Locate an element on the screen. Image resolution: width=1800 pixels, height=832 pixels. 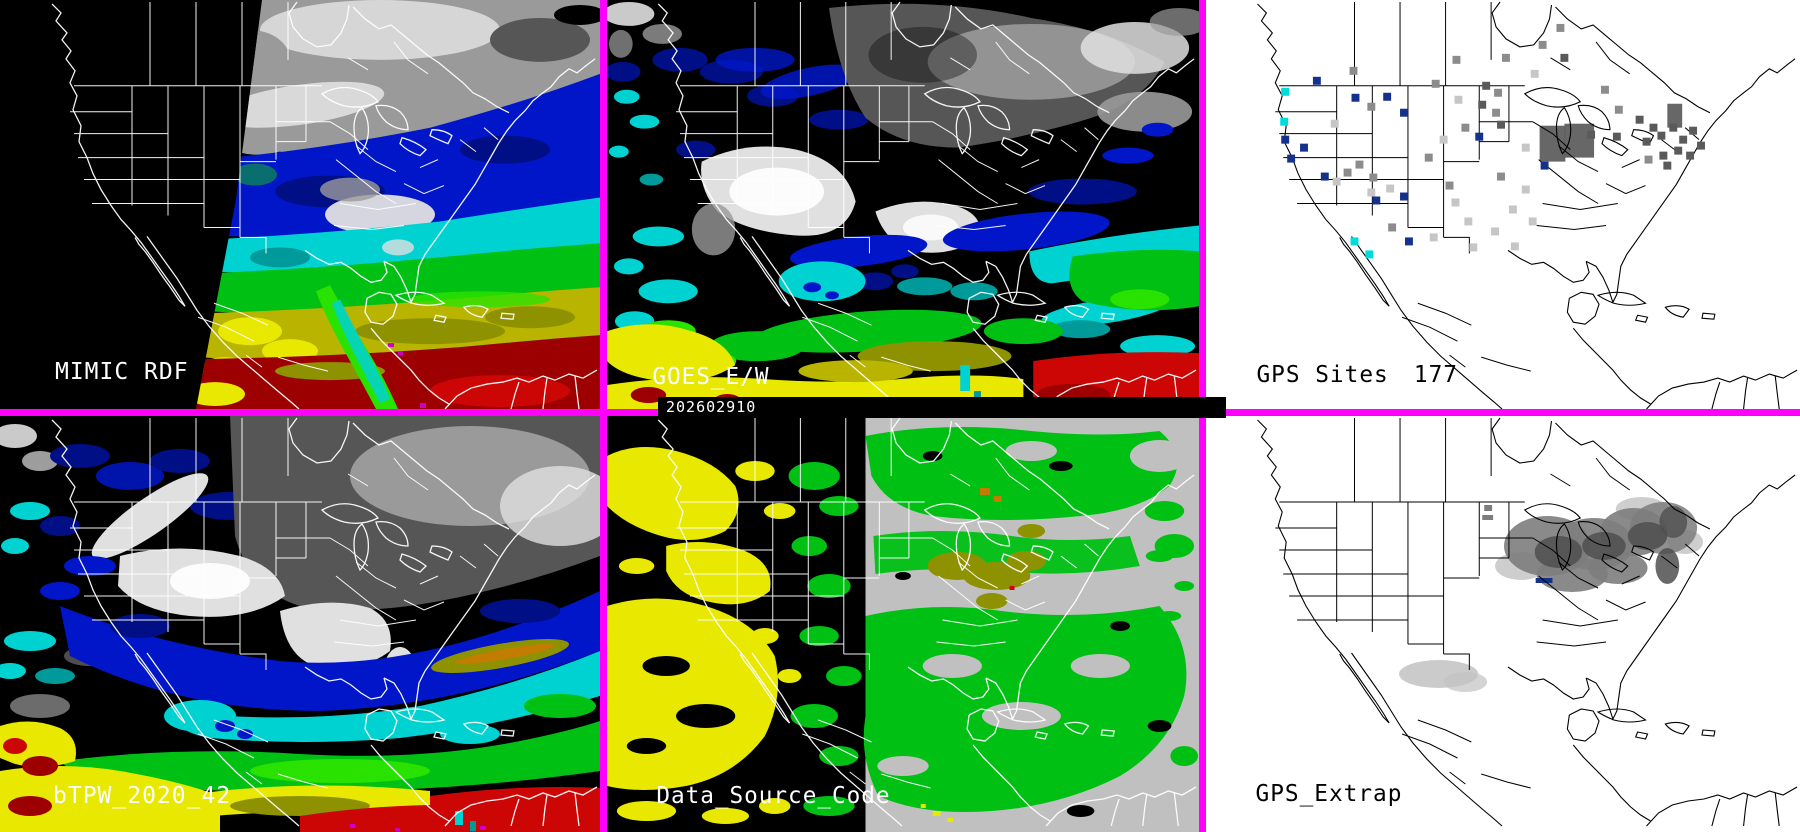
gps-sites-count: 177 is located at coordinates (1436, 375).